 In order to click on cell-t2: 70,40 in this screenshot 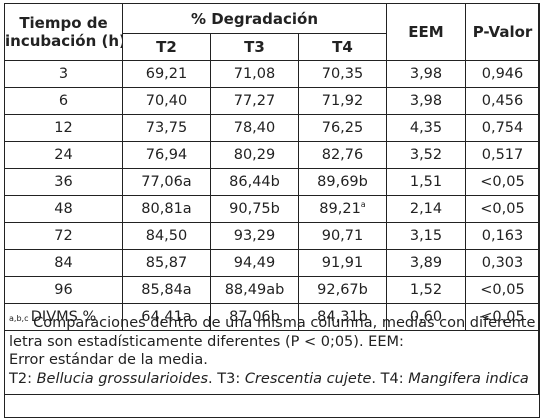, I will do `click(166, 101)`.